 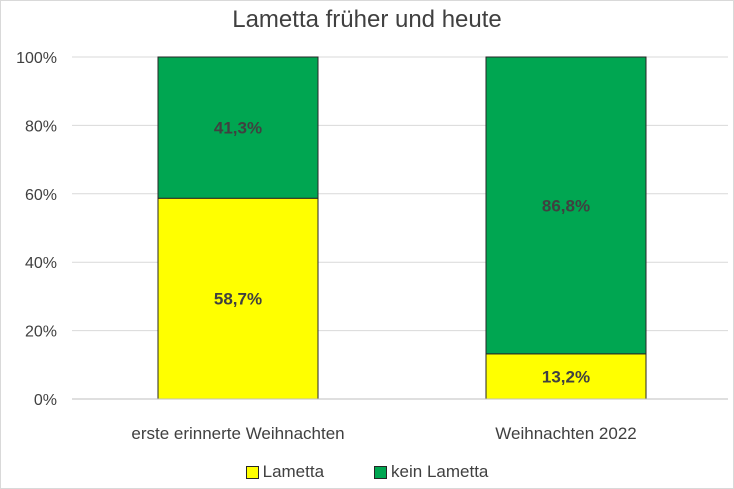 I want to click on legend-item-lametta: Lametta, so click(x=285, y=472).